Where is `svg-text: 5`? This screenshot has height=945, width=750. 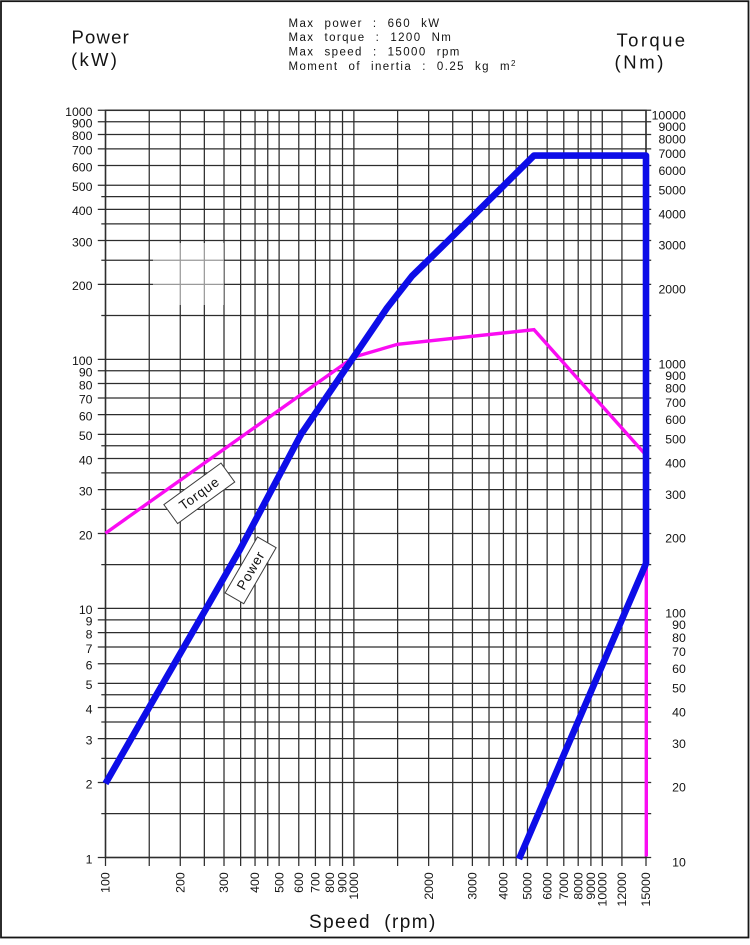 svg-text: 5 is located at coordinates (89, 685).